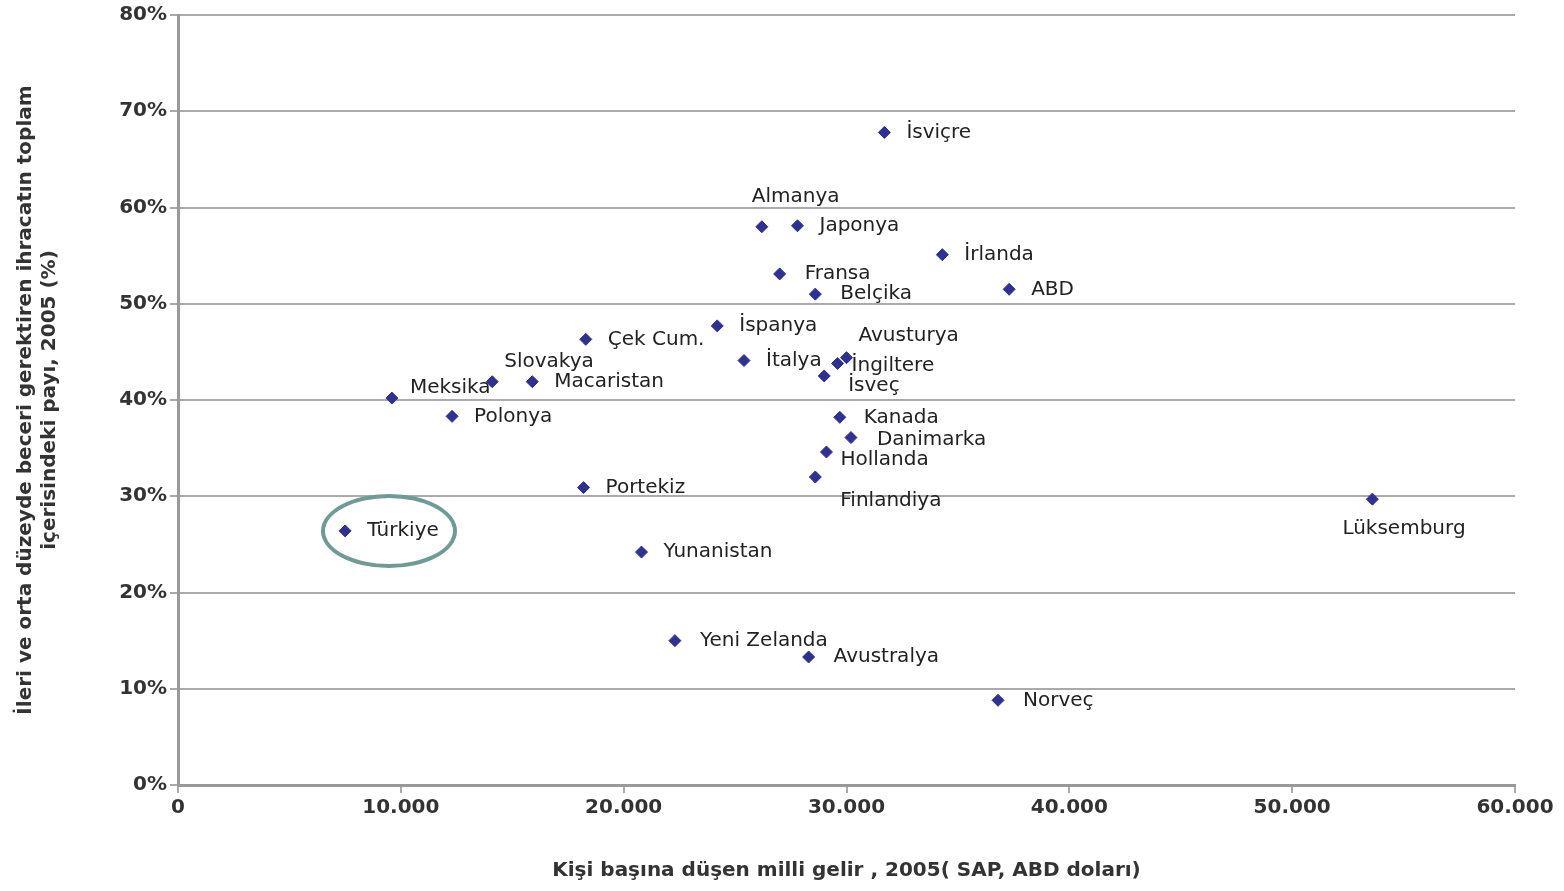  I want to click on annotation: Norveç, so click(1058, 698).